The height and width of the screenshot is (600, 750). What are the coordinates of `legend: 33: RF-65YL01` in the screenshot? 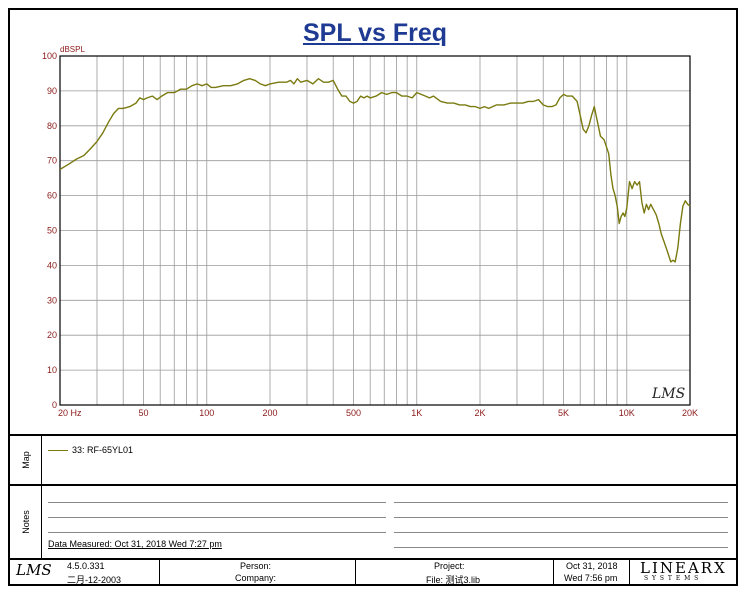 It's located at (90, 450).